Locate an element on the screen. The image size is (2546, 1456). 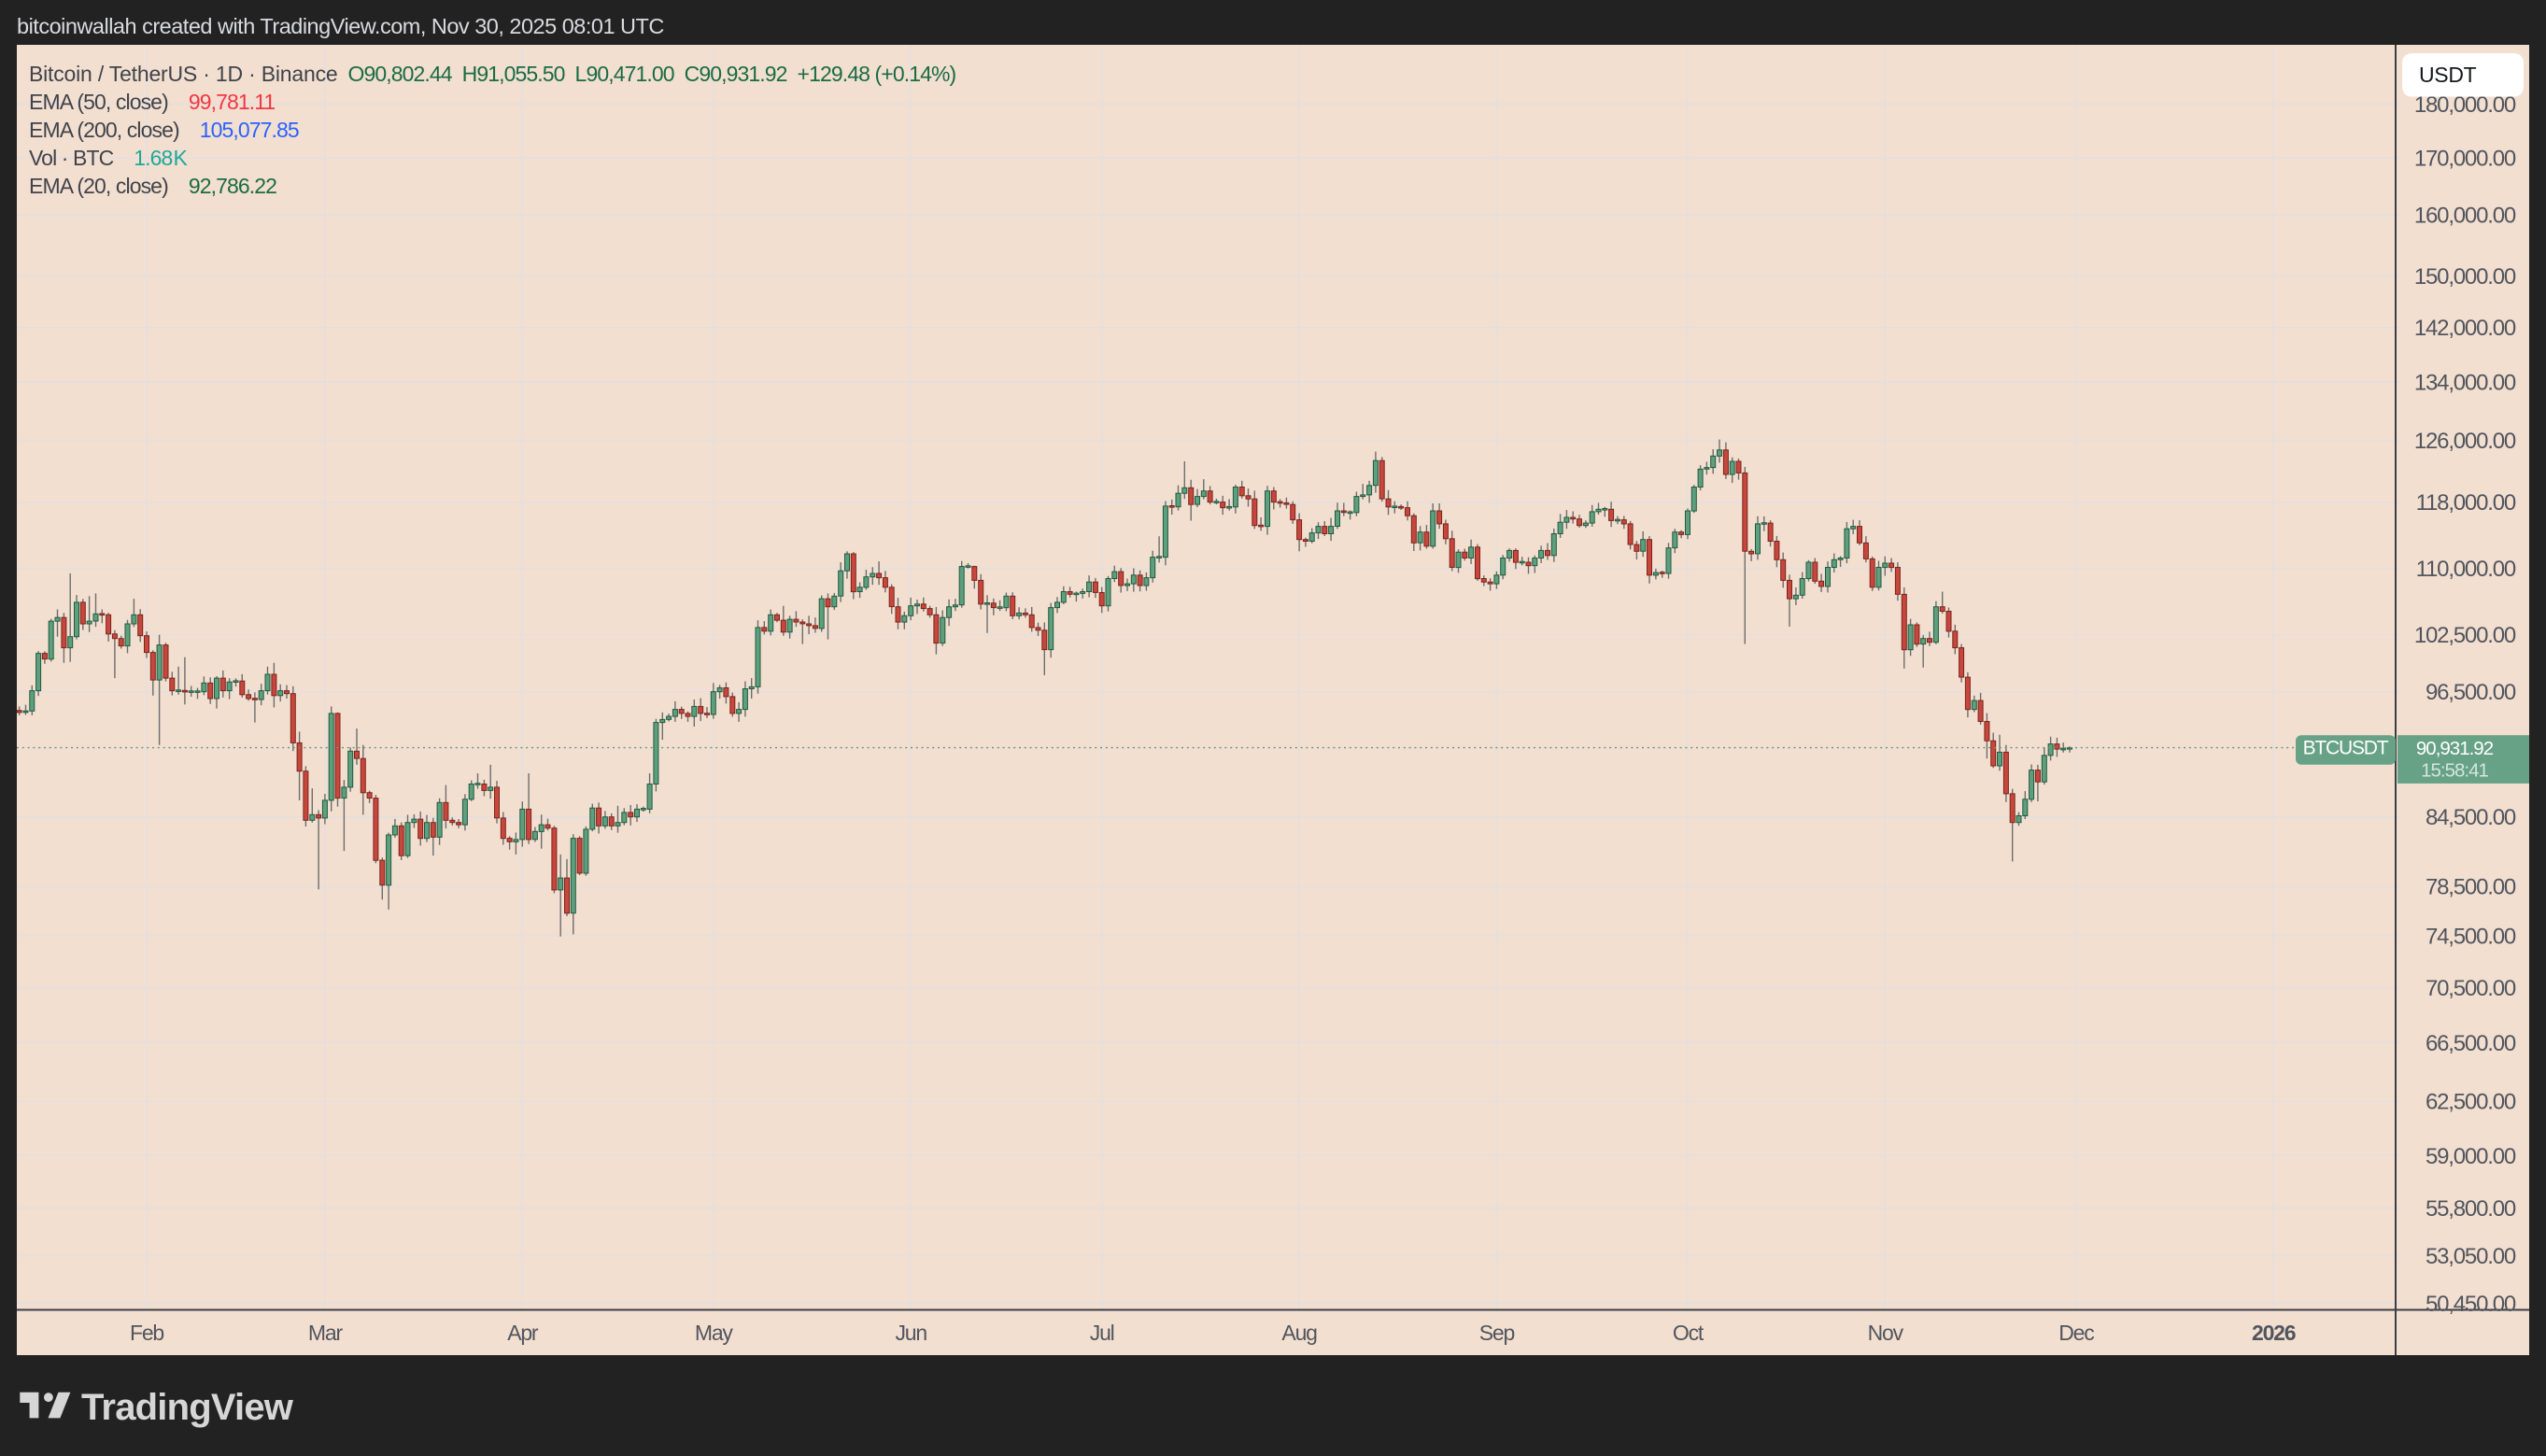
svg-text: 84,500.00 is located at coordinates (2471, 817).